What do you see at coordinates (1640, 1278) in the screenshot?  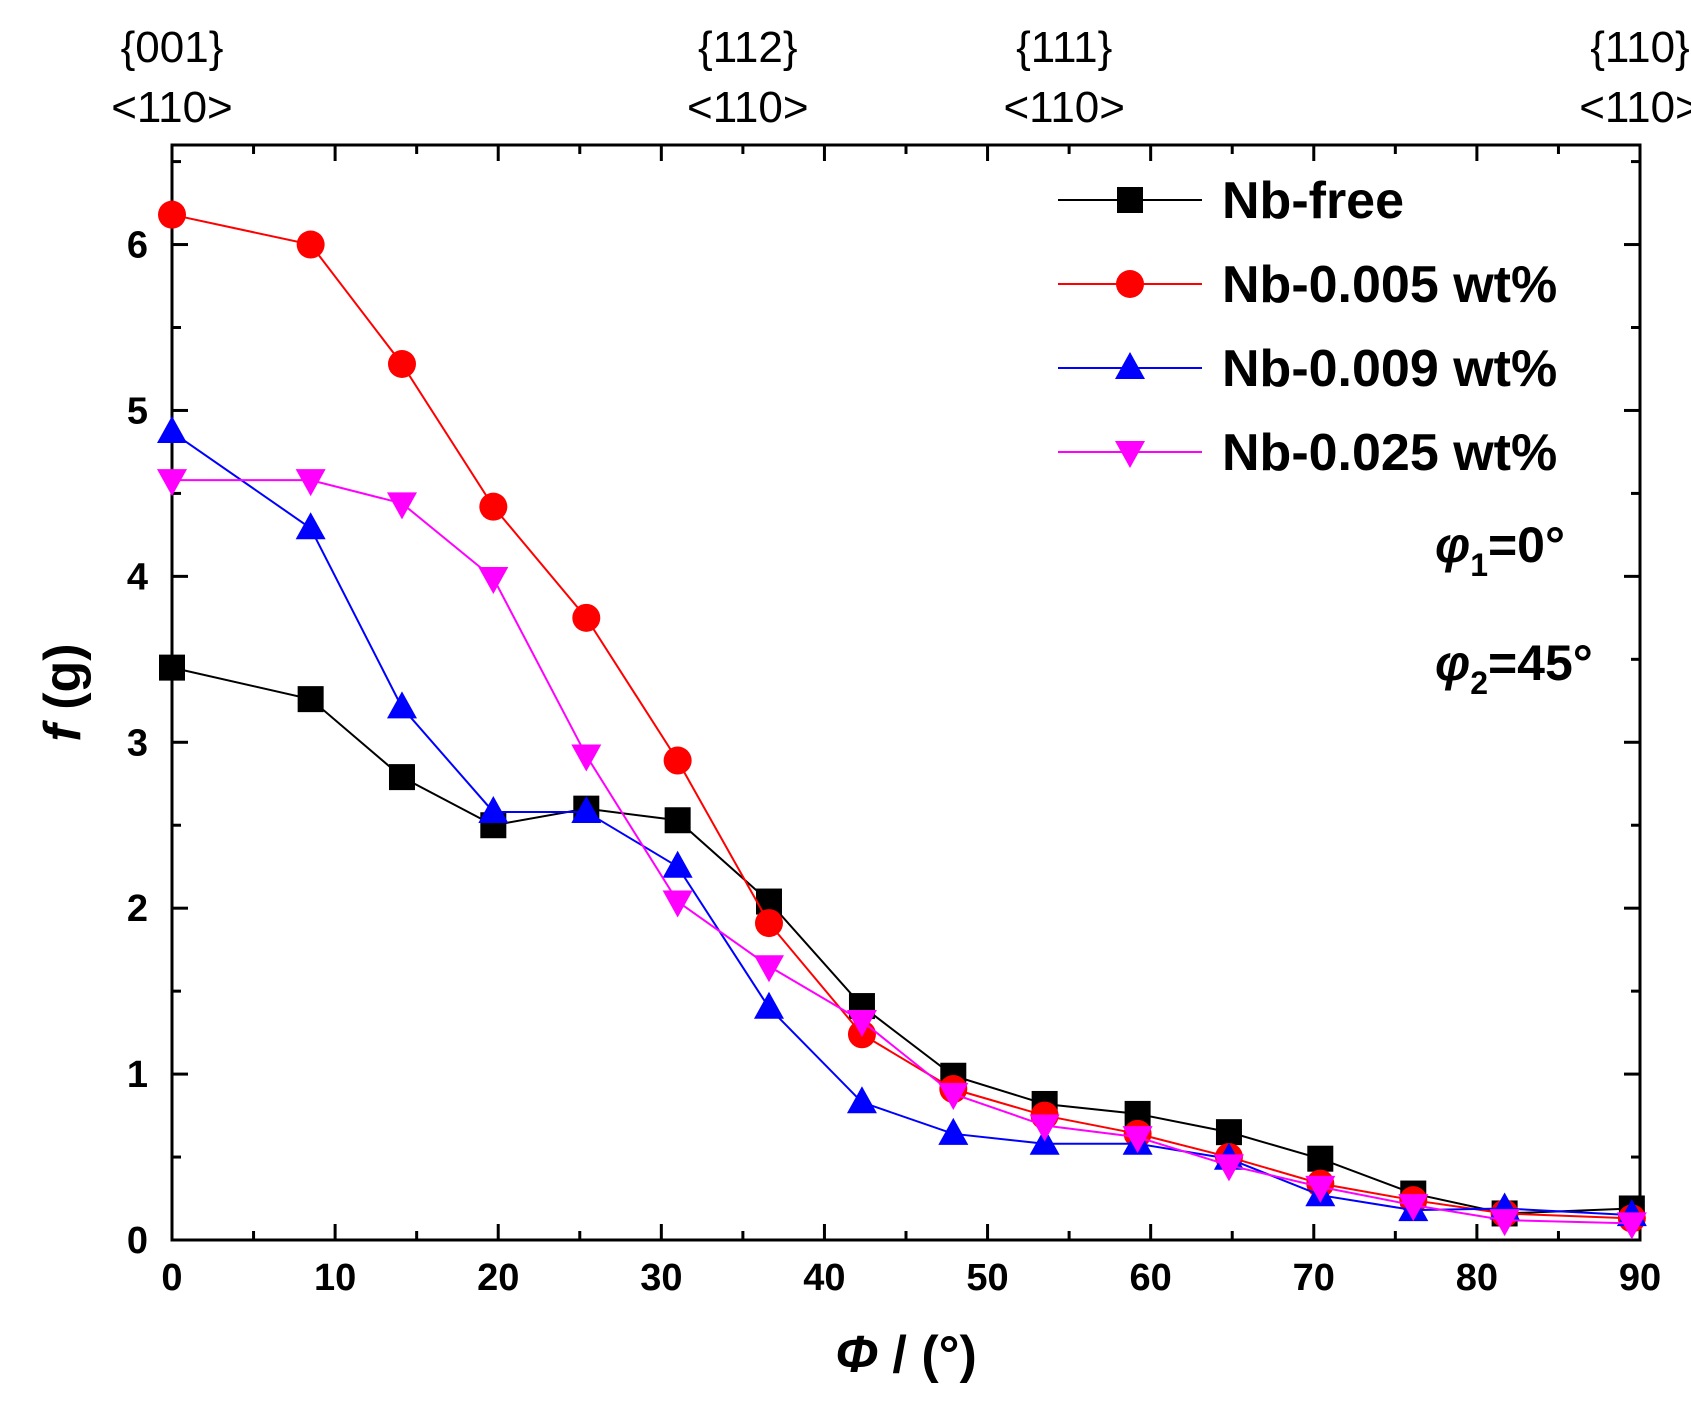 I see `x-tick-label: 90` at bounding box center [1640, 1278].